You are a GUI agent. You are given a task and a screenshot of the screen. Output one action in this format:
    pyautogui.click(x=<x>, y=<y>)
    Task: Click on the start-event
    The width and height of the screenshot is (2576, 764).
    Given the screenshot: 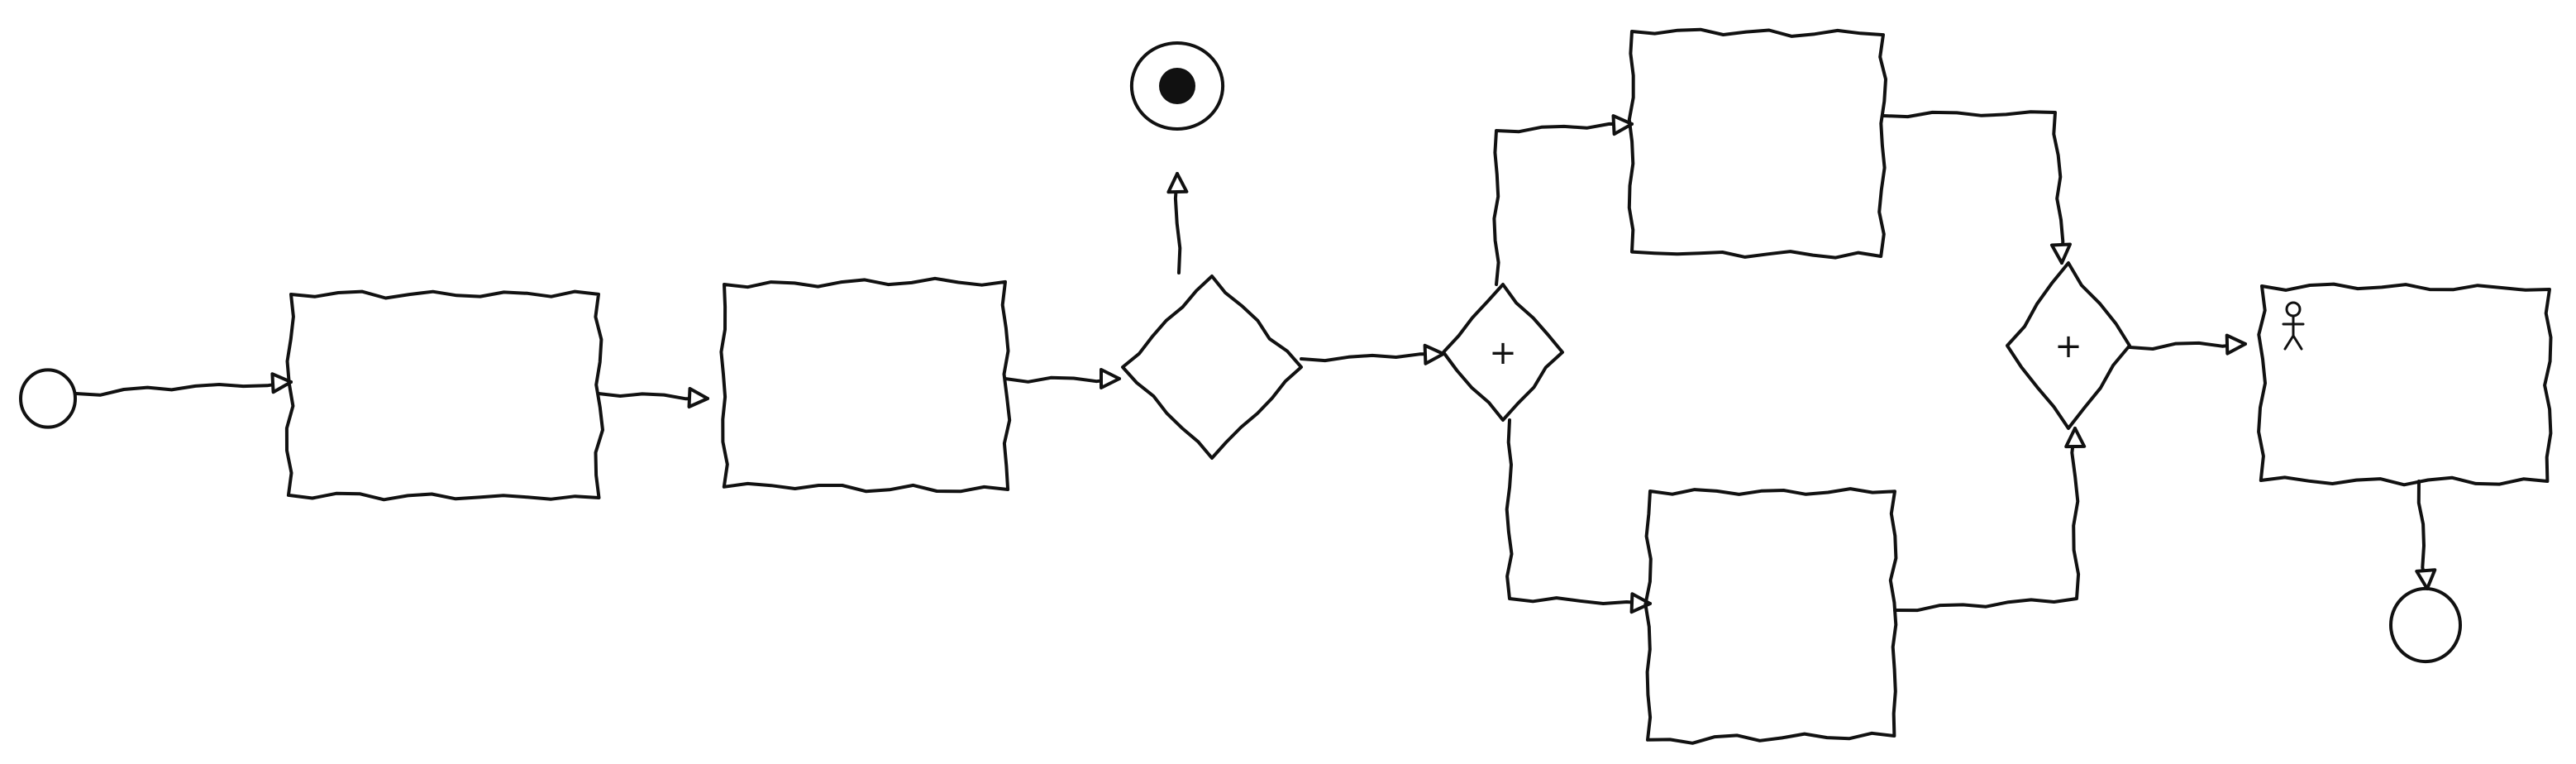 What is the action you would take?
    pyautogui.click(x=48, y=398)
    